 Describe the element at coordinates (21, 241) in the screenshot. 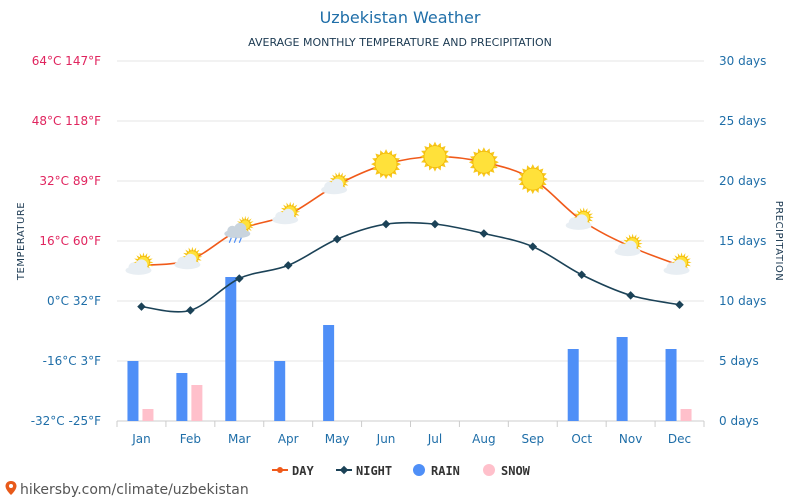

I see `left-axis-label: TEMPERATURE` at that location.